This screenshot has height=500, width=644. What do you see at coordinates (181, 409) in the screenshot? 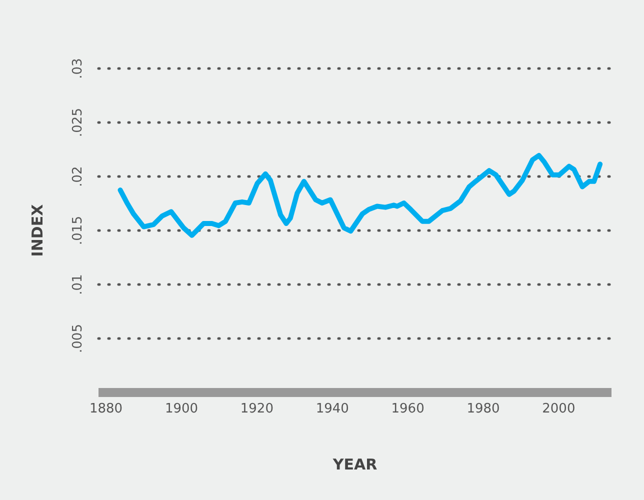
I see `x-tick-label: 1900` at bounding box center [181, 409].